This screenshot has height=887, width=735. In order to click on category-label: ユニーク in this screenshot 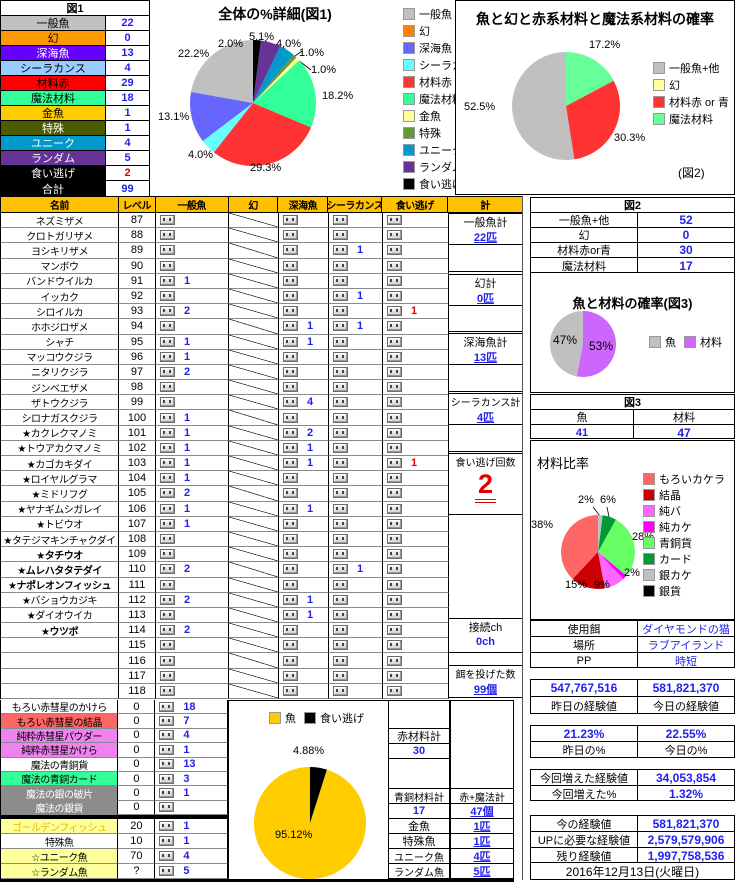, I will do `click(53, 143)`.